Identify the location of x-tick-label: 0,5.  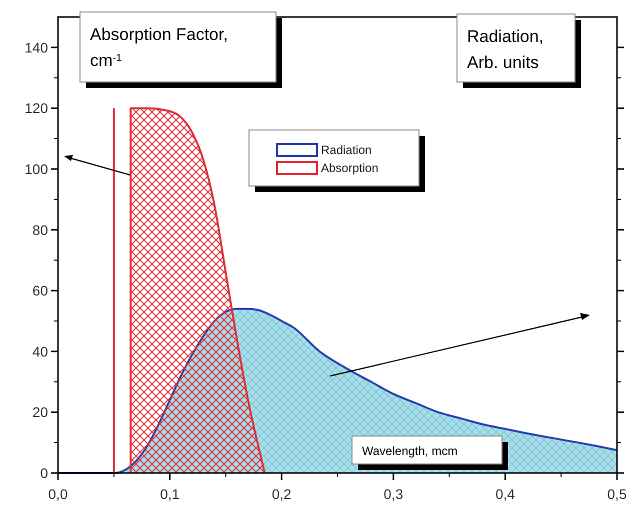
(616, 494).